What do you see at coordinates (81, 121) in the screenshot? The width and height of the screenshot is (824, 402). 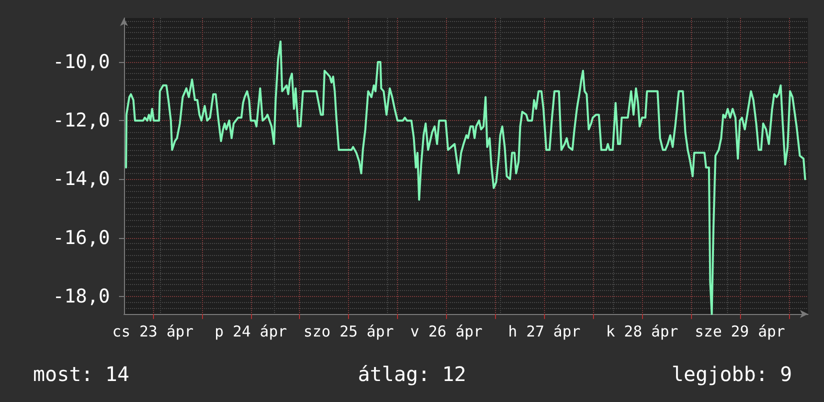 I see `y-tick-label: -12,0` at bounding box center [81, 121].